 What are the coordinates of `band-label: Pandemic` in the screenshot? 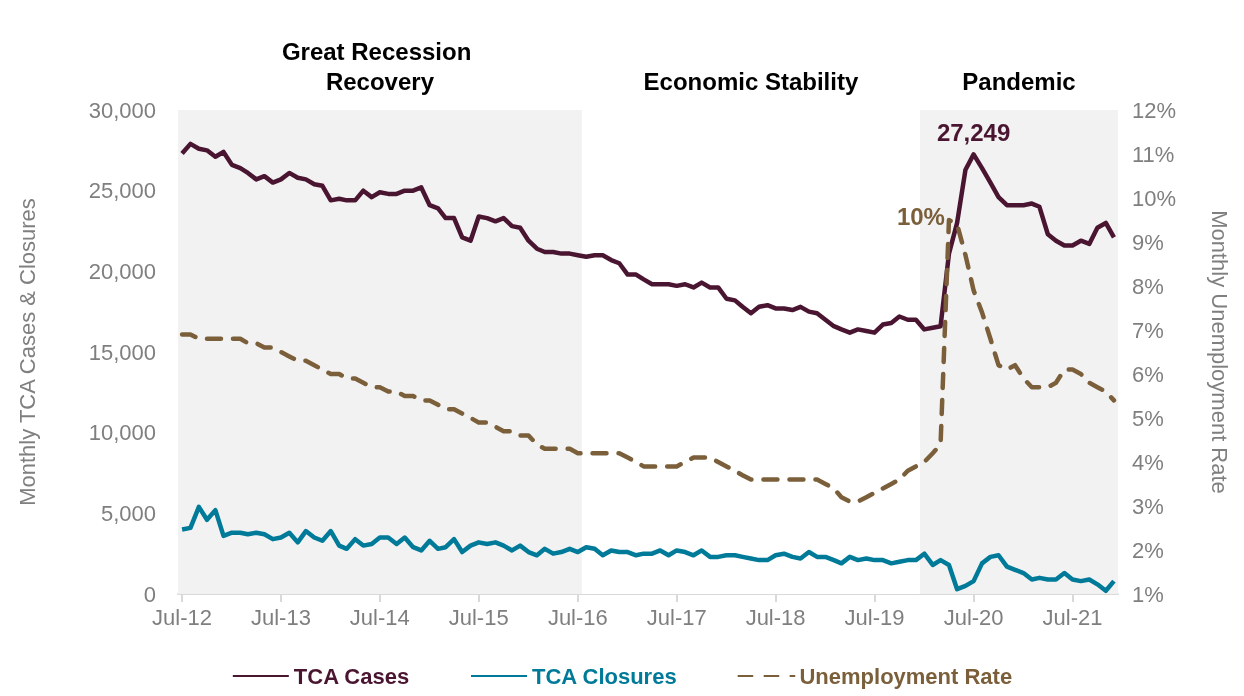 It's located at (1019, 81).